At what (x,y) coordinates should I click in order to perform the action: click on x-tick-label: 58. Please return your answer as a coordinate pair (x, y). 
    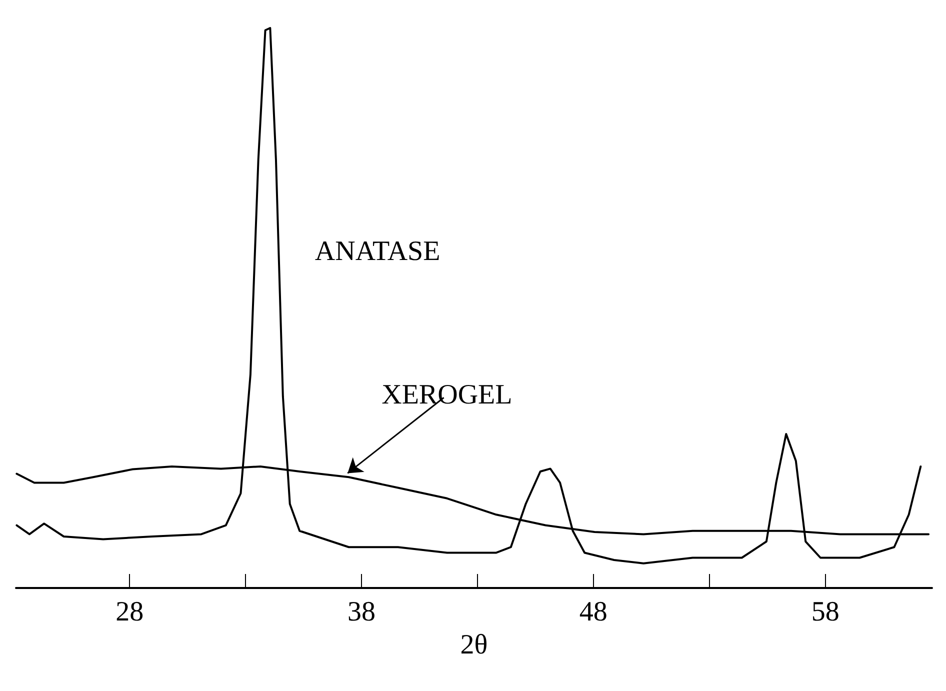
    Looking at the image, I should click on (825, 612).